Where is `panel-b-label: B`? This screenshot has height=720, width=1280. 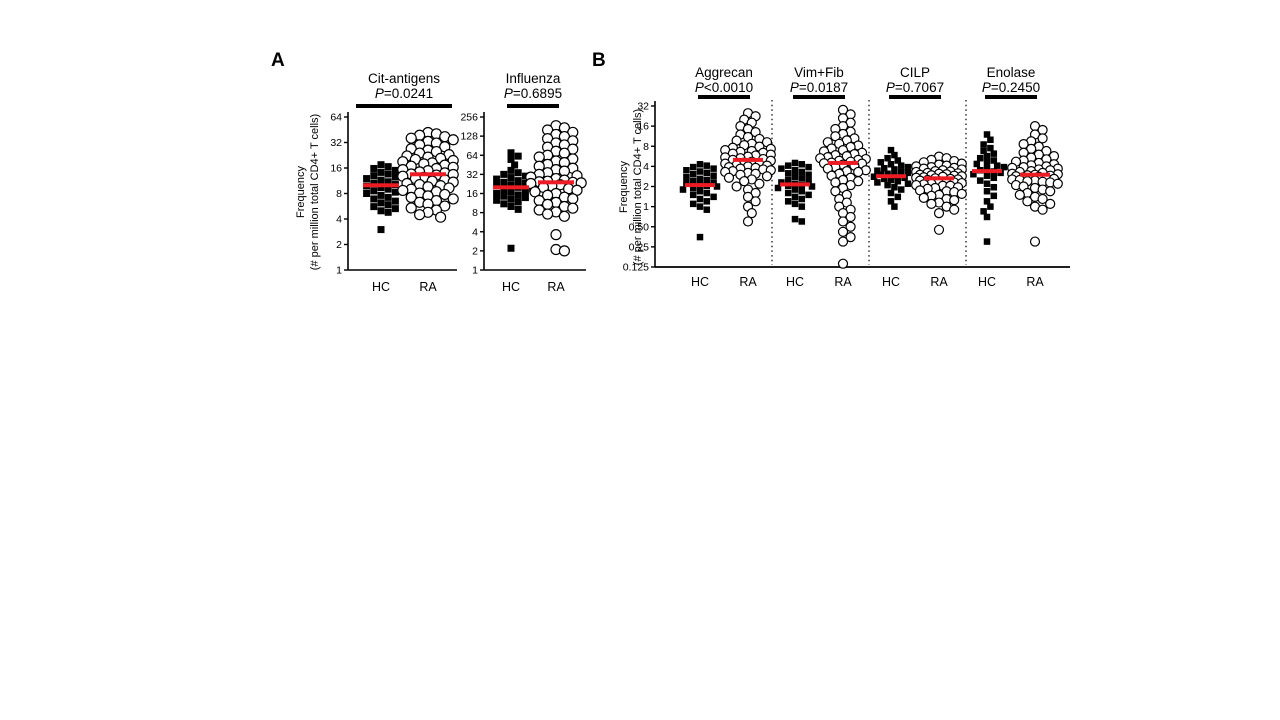
panel-b-label: B is located at coordinates (599, 60).